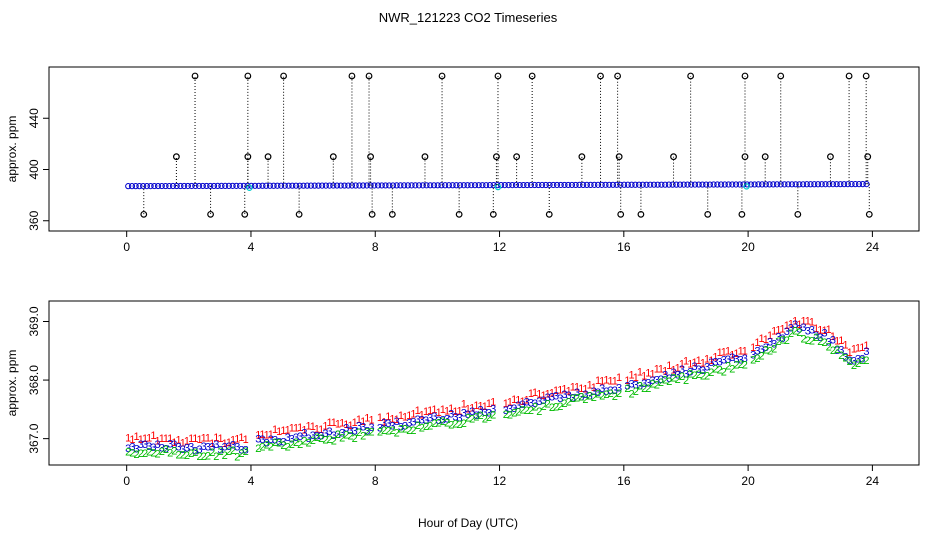 This screenshot has height=540, width=936. What do you see at coordinates (12, 149) in the screenshot?
I see `top-ylabel: approx. ppm` at bounding box center [12, 149].